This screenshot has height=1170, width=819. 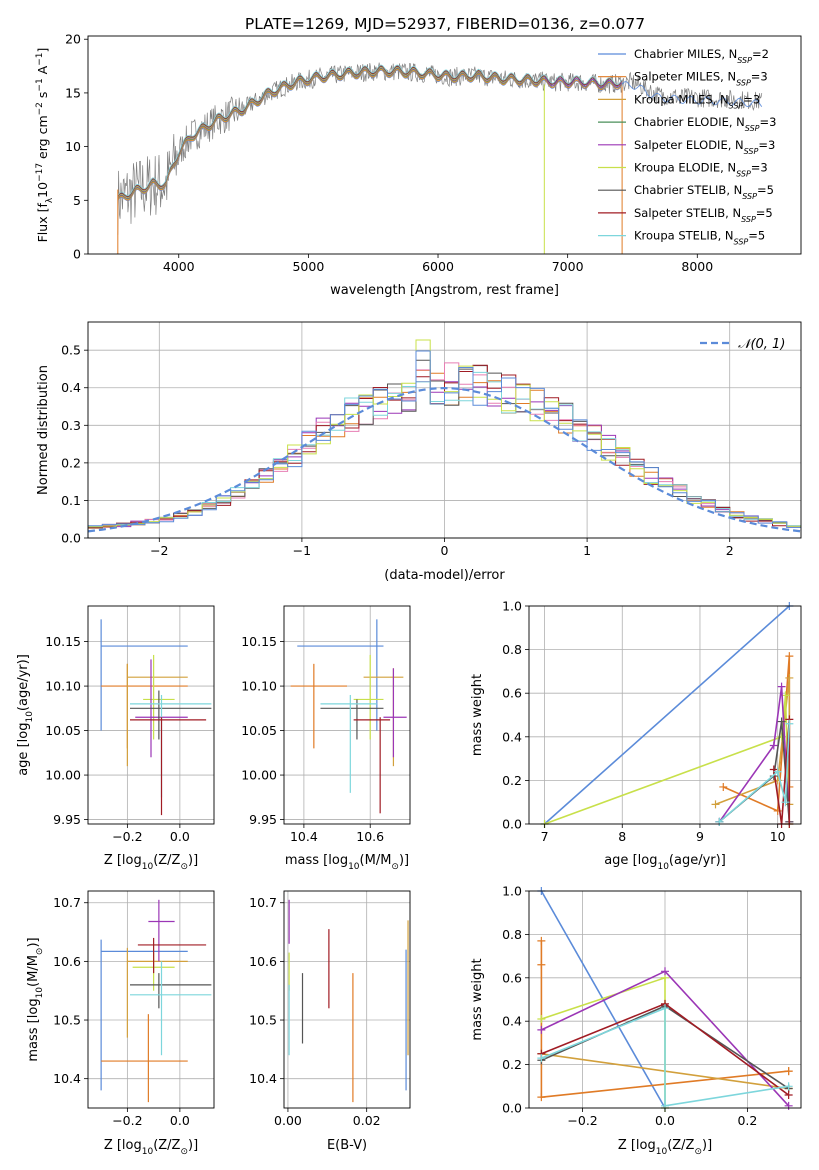 What do you see at coordinates (179, 266) in the screenshot?
I see `x-tick-label: 4000` at bounding box center [179, 266].